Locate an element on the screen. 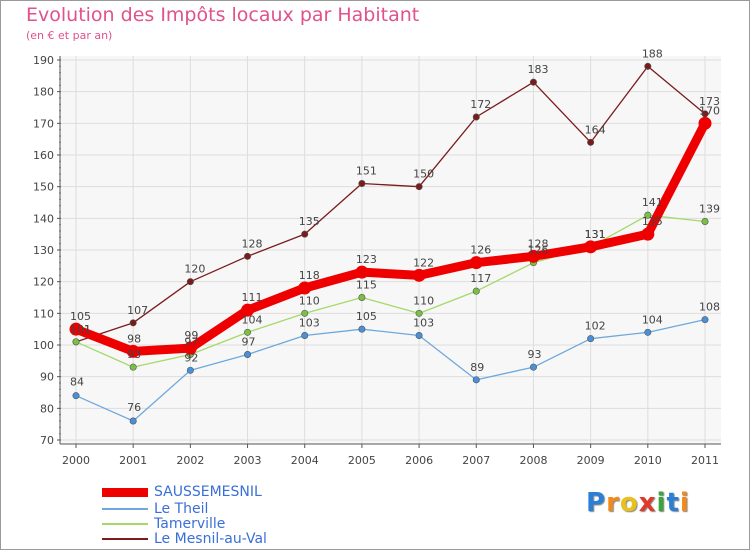 The width and height of the screenshot is (750, 550). point-saussemesnil-2003 is located at coordinates (248, 310).